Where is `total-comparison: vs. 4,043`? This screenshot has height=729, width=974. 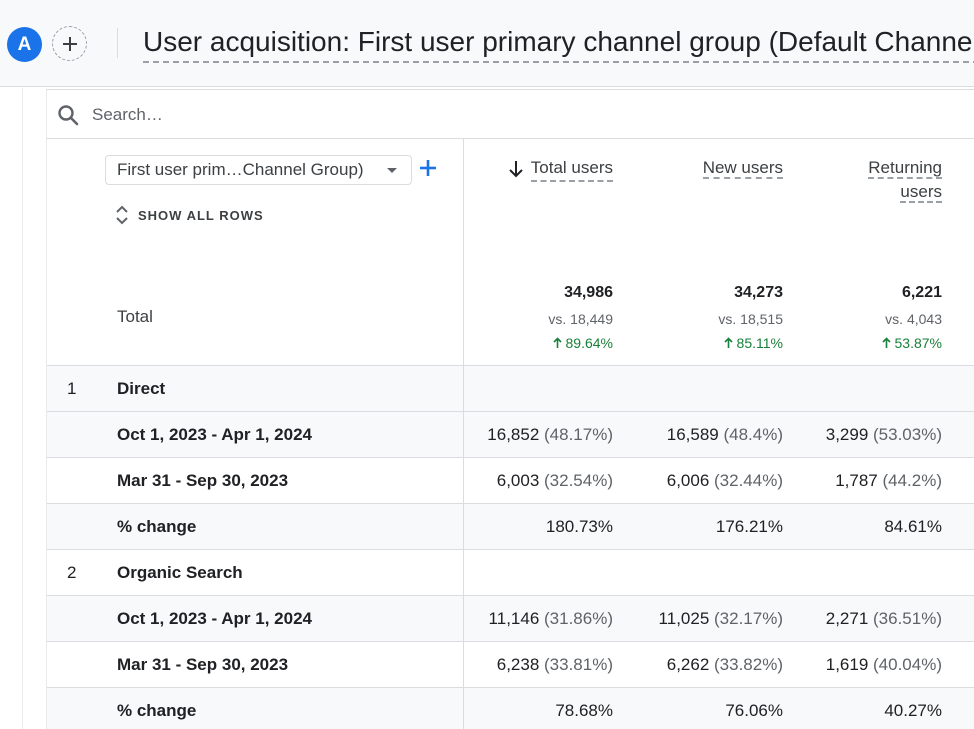
total-comparison: vs. 4,043 is located at coordinates (913, 319).